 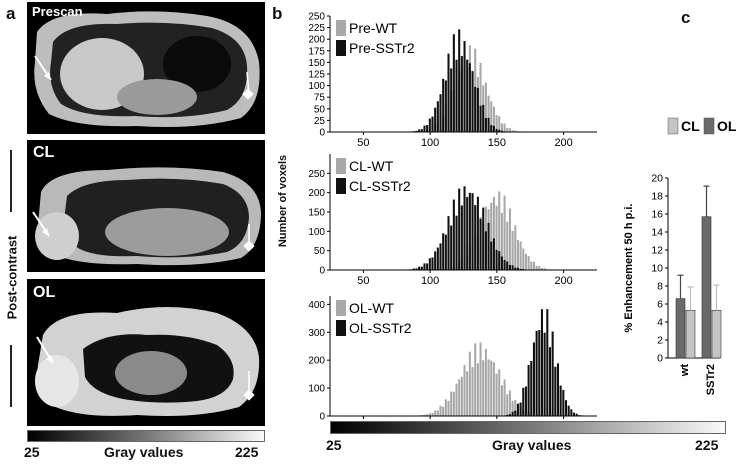 What do you see at coordinates (372, 308) in the screenshot?
I see `legend-label: OL-WT` at bounding box center [372, 308].